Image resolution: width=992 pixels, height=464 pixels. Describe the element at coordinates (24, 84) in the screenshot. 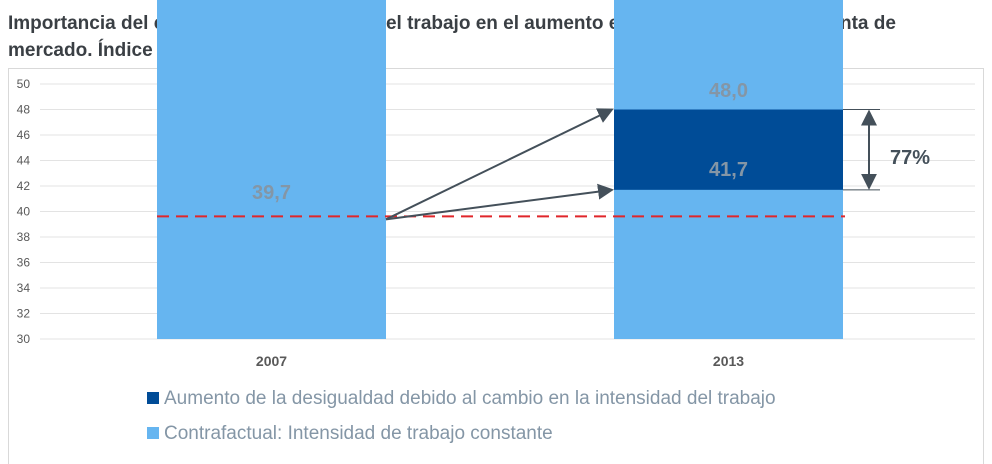

I see `y-tick-label: 50` at that location.